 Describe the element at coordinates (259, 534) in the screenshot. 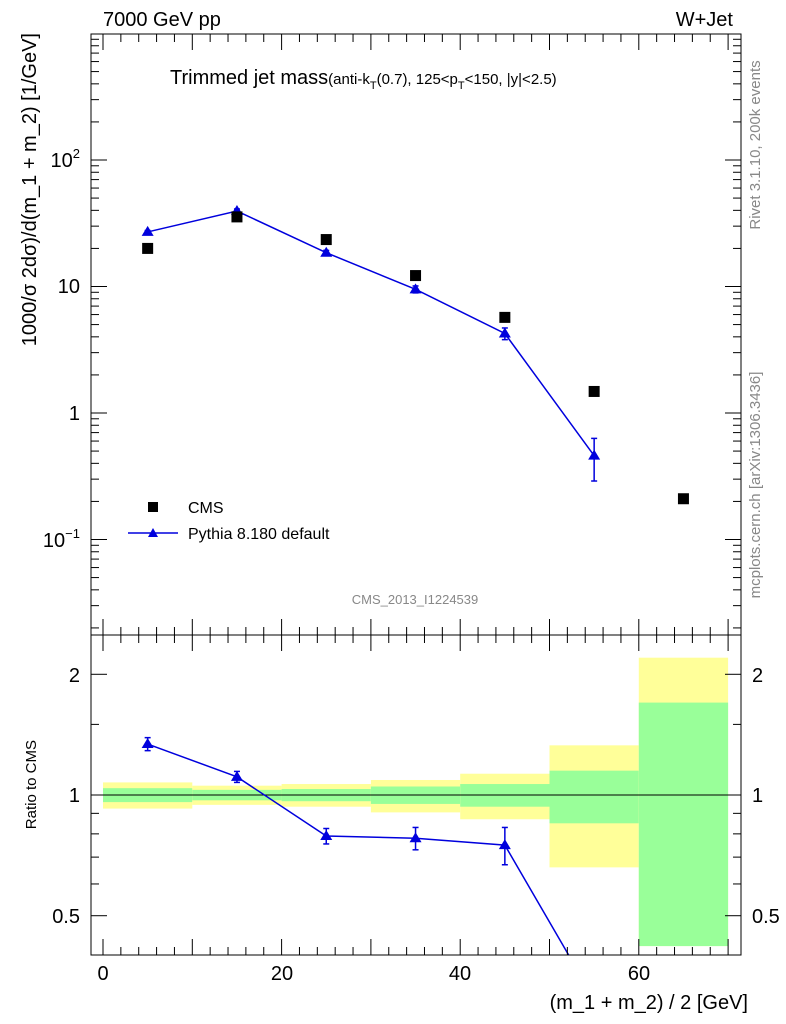

I see `legend-label-mc: Pythia 8.180 default` at that location.